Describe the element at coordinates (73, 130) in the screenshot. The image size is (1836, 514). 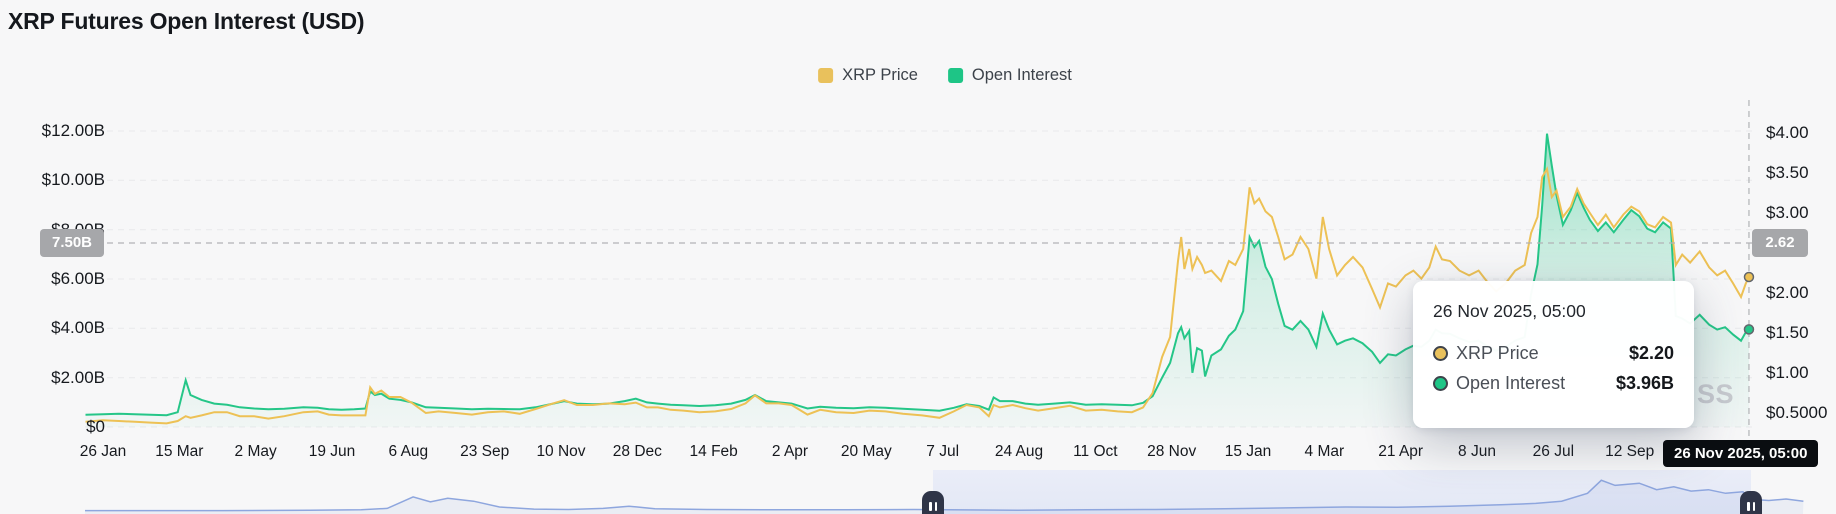
I see `left-axis-tick-label: $12.00B` at that location.